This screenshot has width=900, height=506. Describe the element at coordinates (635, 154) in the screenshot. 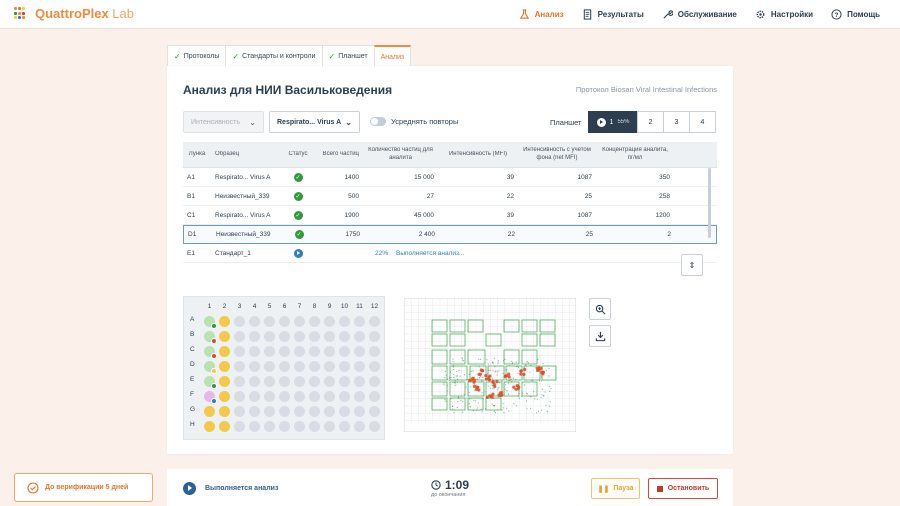

I see `col-concentration: Концентрация аналита, пг/мл` at that location.